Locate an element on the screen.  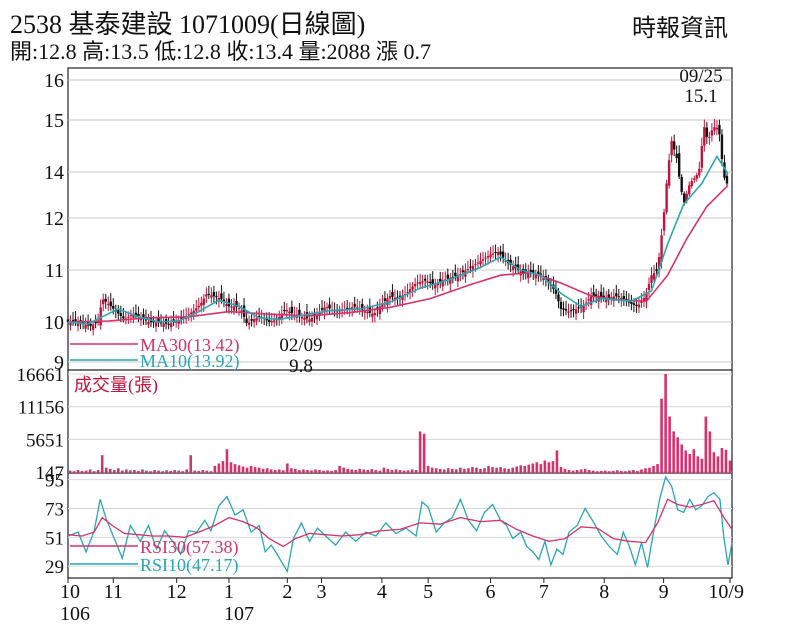
price-tick-label: 16 is located at coordinates (54, 81).